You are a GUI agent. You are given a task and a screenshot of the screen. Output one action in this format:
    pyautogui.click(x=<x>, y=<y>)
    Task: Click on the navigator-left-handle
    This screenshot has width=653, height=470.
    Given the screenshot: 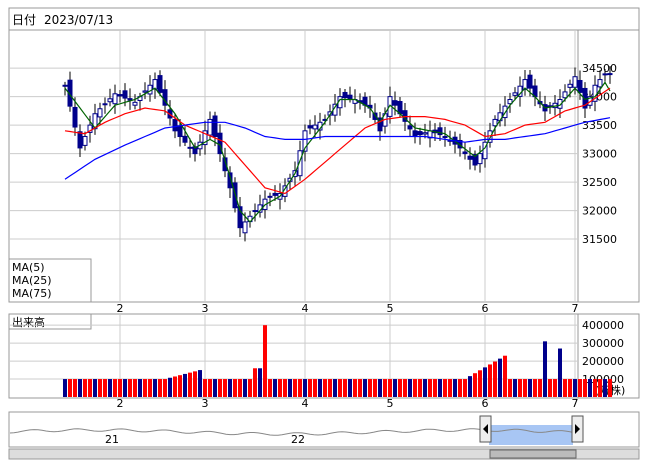 What is the action you would take?
    pyautogui.click(x=485, y=429)
    